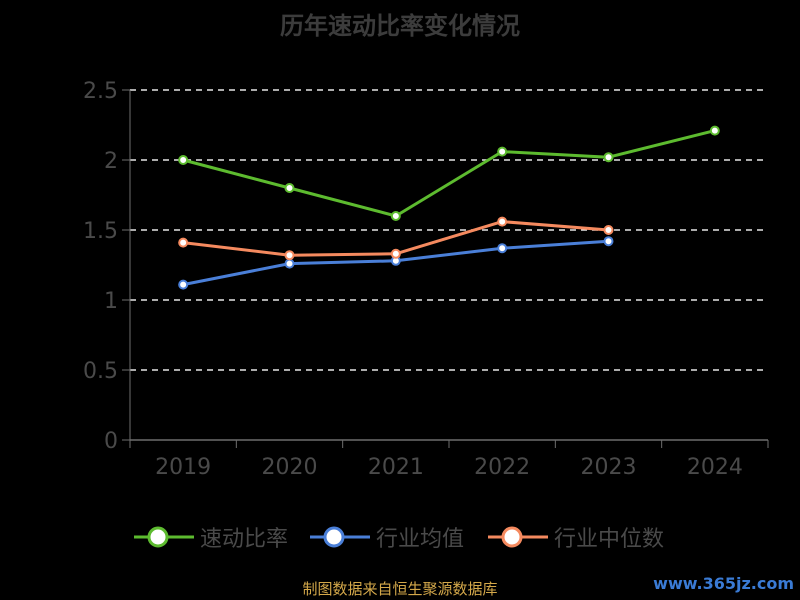 This screenshot has width=800, height=600. What do you see at coordinates (183, 467) in the screenshot?
I see `x-tick-label: 2019` at bounding box center [183, 467].